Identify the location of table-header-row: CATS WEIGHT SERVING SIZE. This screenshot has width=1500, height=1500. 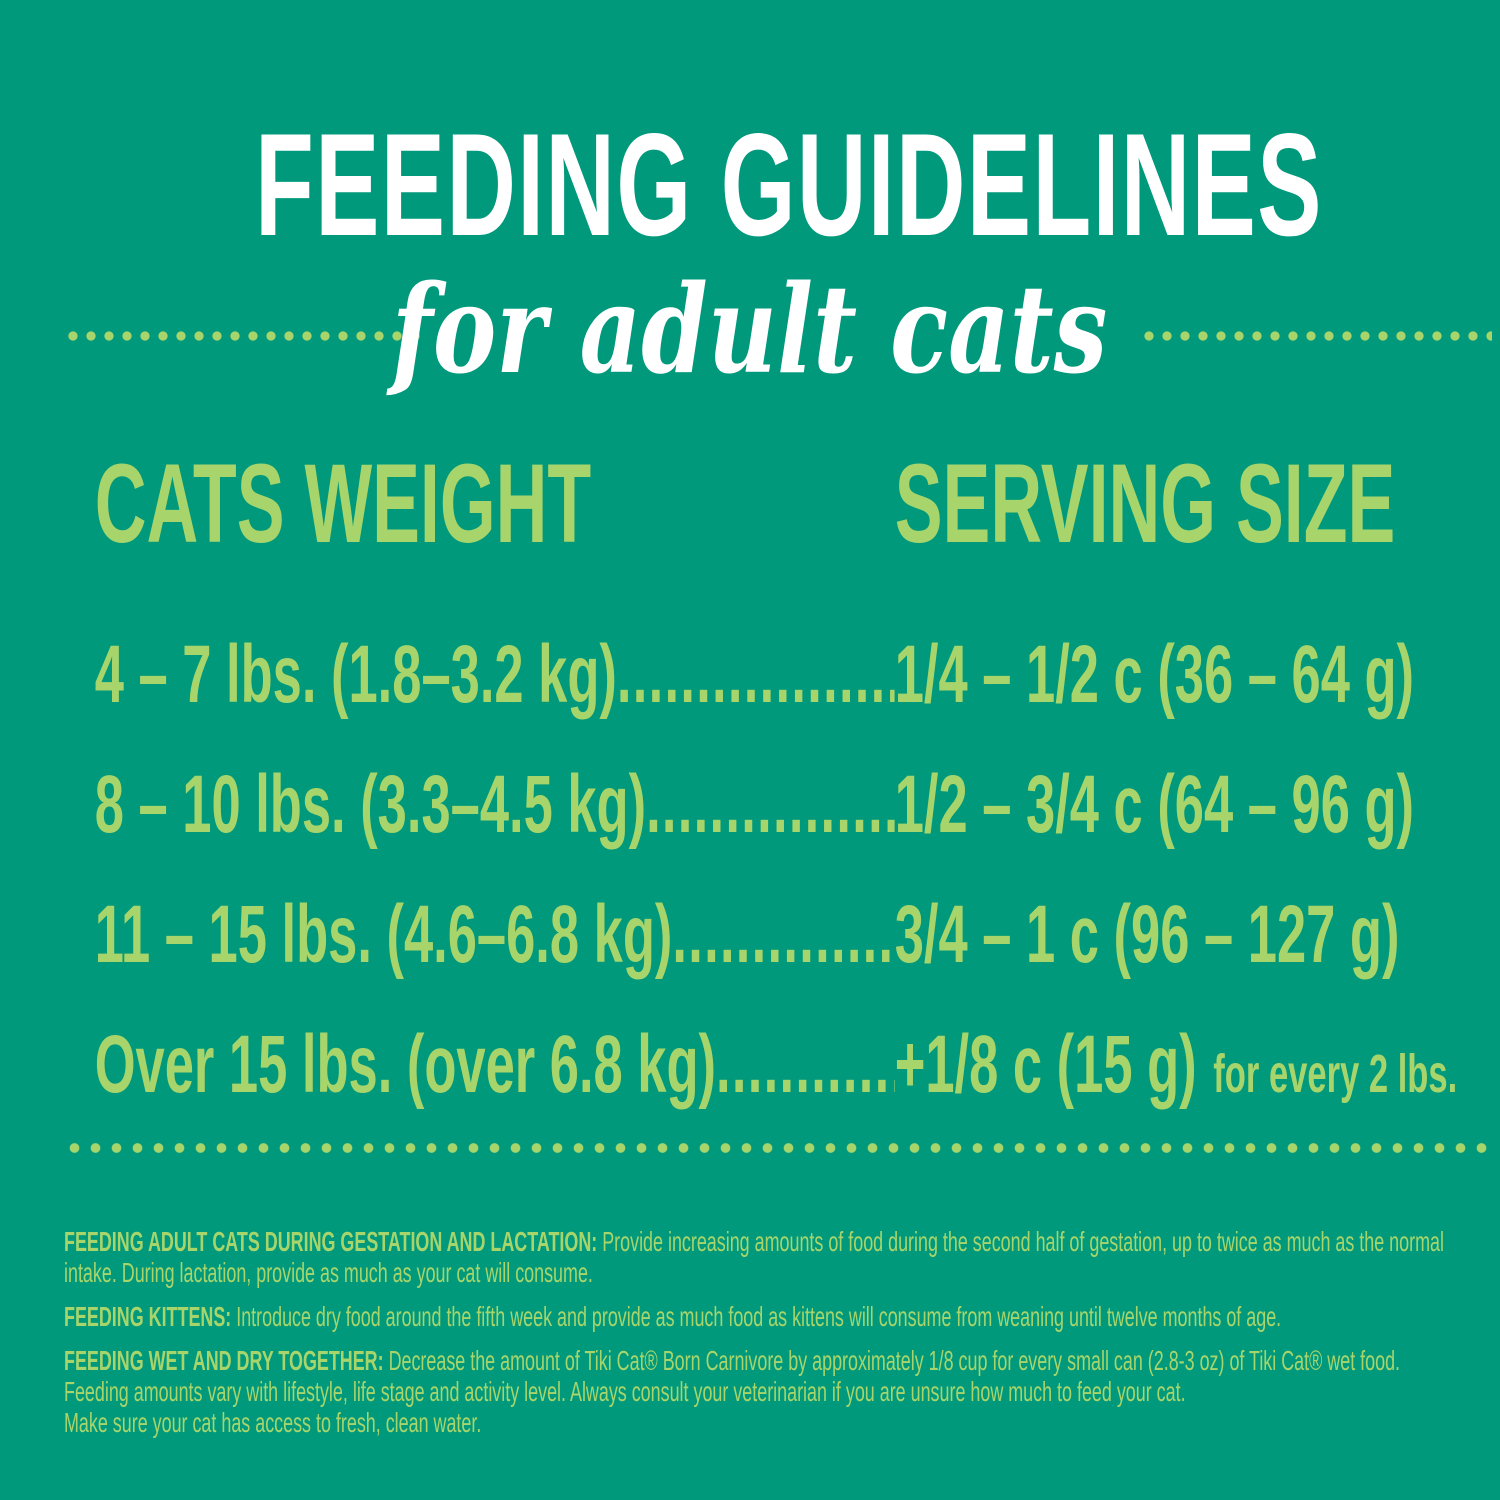
(750, 504).